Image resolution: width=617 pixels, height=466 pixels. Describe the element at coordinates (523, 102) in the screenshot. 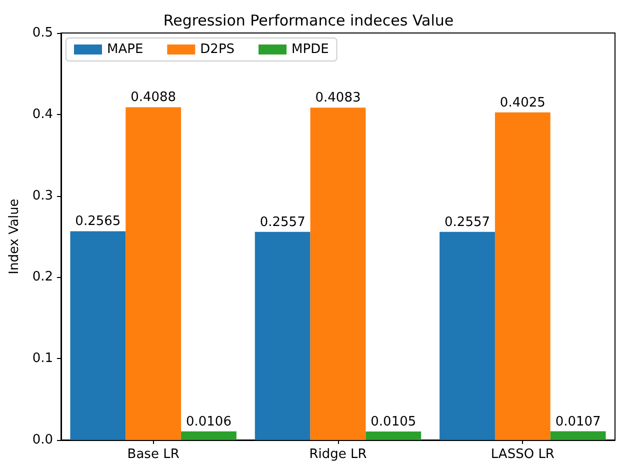

I see `data-label: 0.4025` at that location.